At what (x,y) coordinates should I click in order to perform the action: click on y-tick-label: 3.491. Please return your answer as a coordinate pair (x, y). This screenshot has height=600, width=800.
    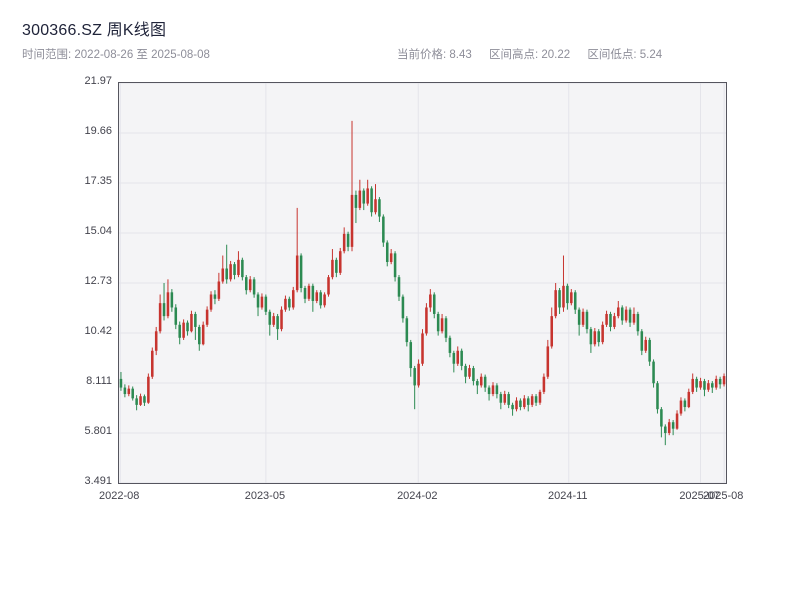
    Looking at the image, I should click on (98, 481).